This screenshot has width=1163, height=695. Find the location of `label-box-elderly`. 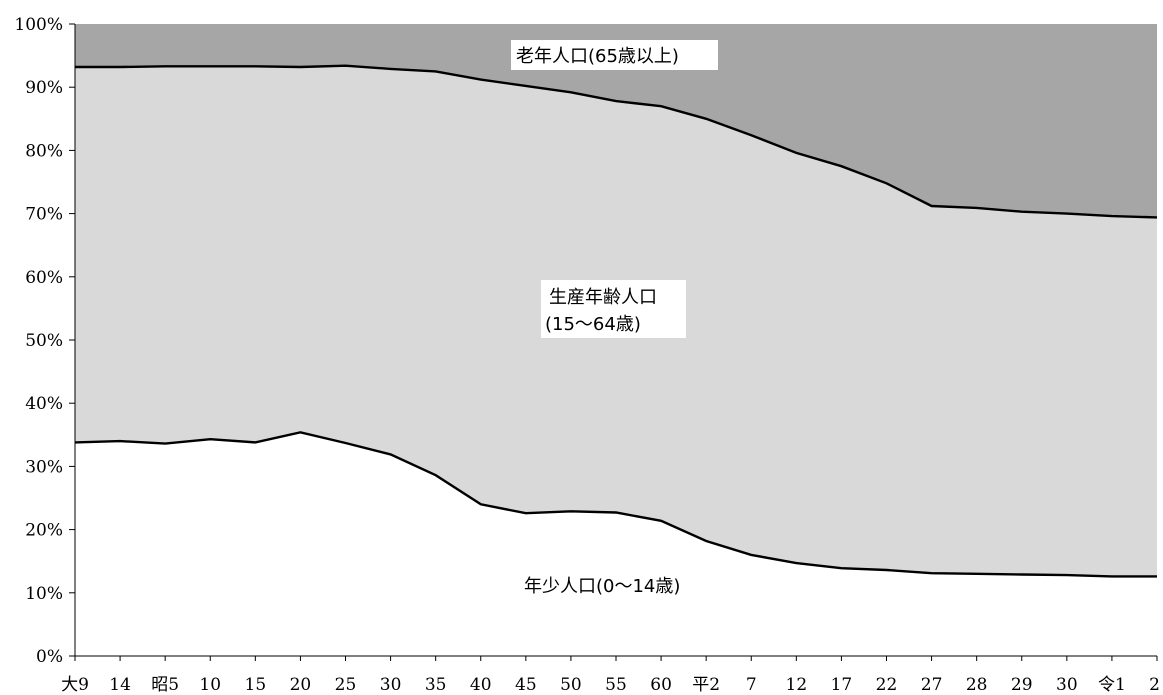

label-box-elderly is located at coordinates (614, 55).